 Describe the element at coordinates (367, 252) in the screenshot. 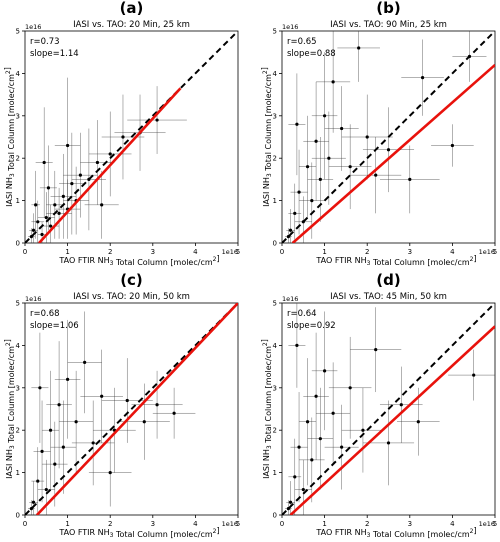

I see `x-tick-label: 2` at that location.